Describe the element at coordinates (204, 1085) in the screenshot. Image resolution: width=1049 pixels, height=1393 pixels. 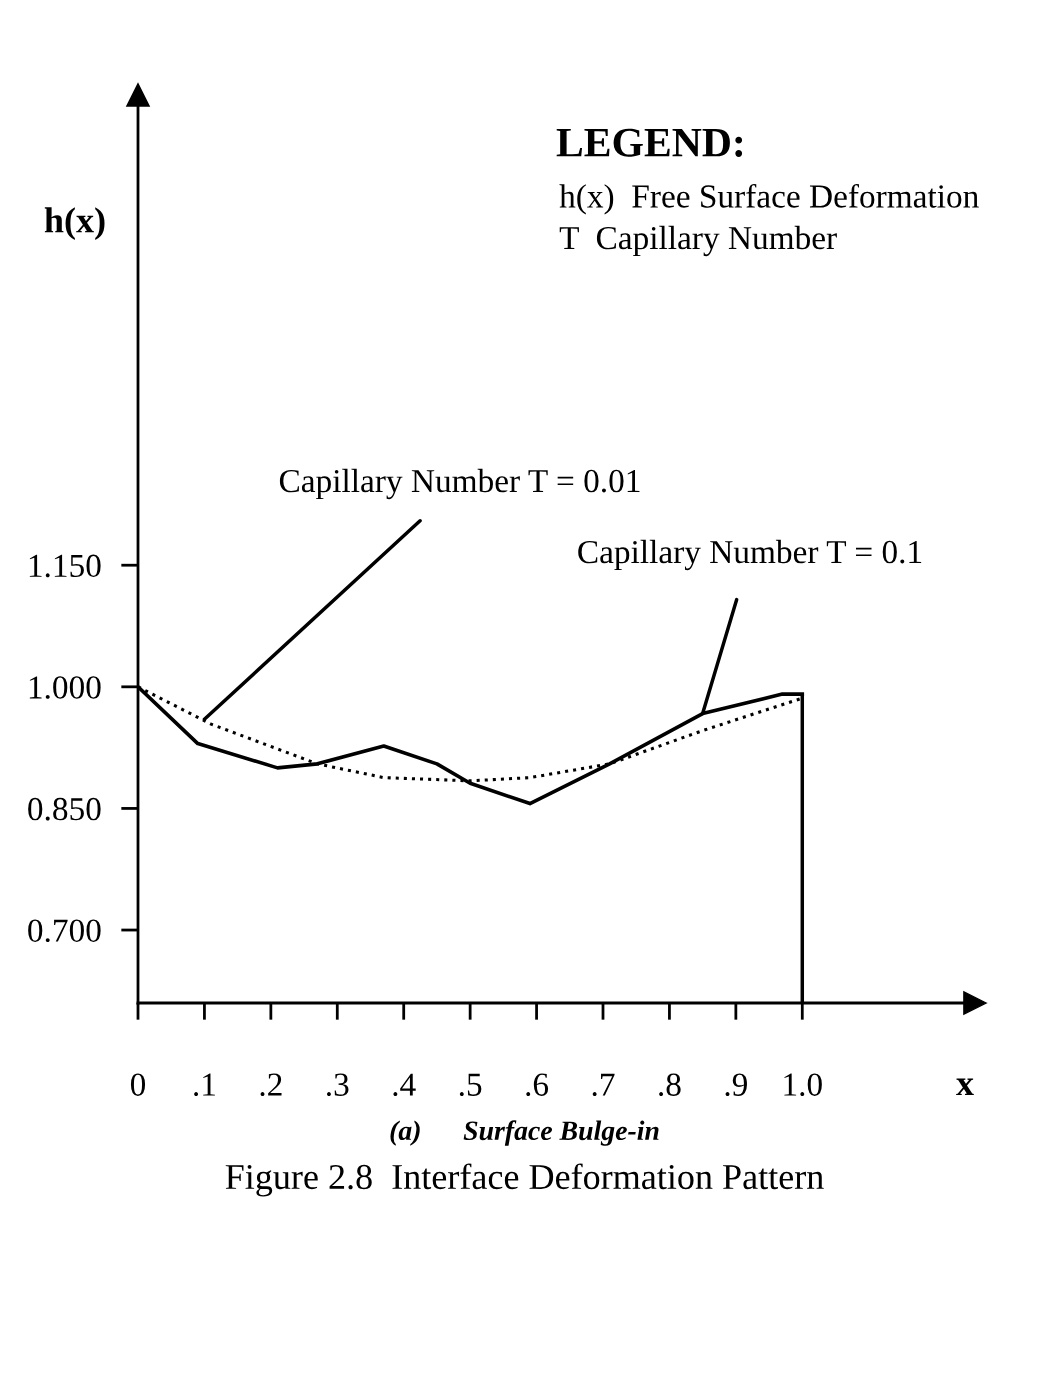
I see `x-tick-label: .1` at that location.